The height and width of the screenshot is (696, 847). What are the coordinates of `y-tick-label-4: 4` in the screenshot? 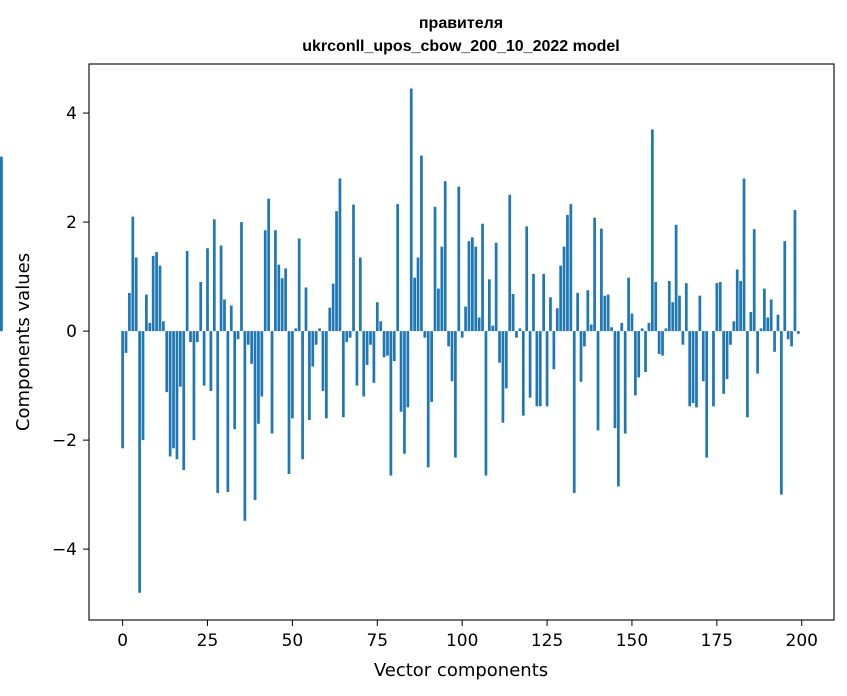 It's located at (71, 114).